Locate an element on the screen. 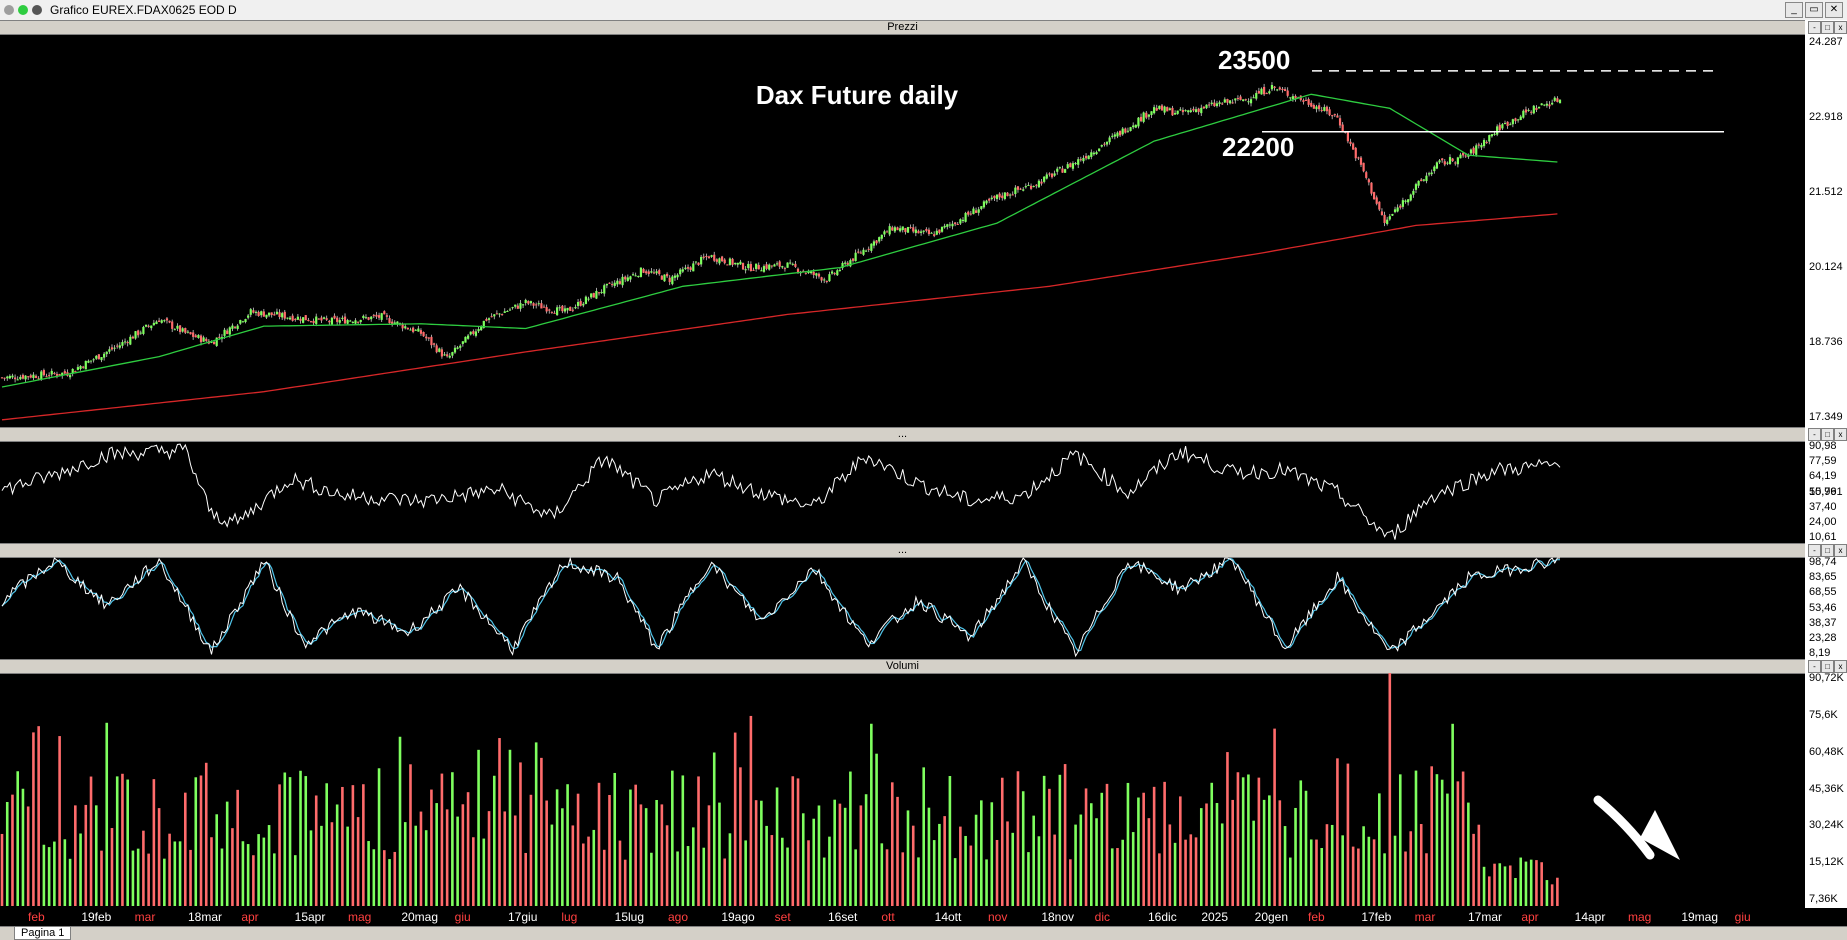 This screenshot has height=940, width=1847. y-tick-label: 38,37 is located at coordinates (1823, 622).